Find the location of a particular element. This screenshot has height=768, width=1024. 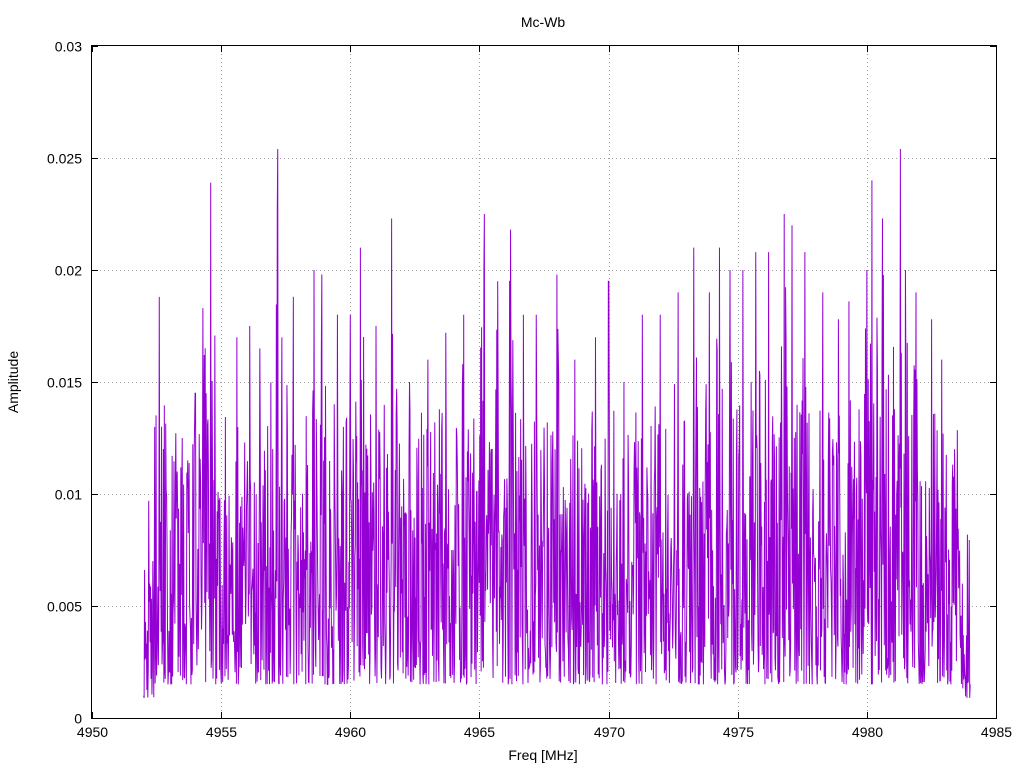

y-tick-label: 0.015 is located at coordinates (64, 383).